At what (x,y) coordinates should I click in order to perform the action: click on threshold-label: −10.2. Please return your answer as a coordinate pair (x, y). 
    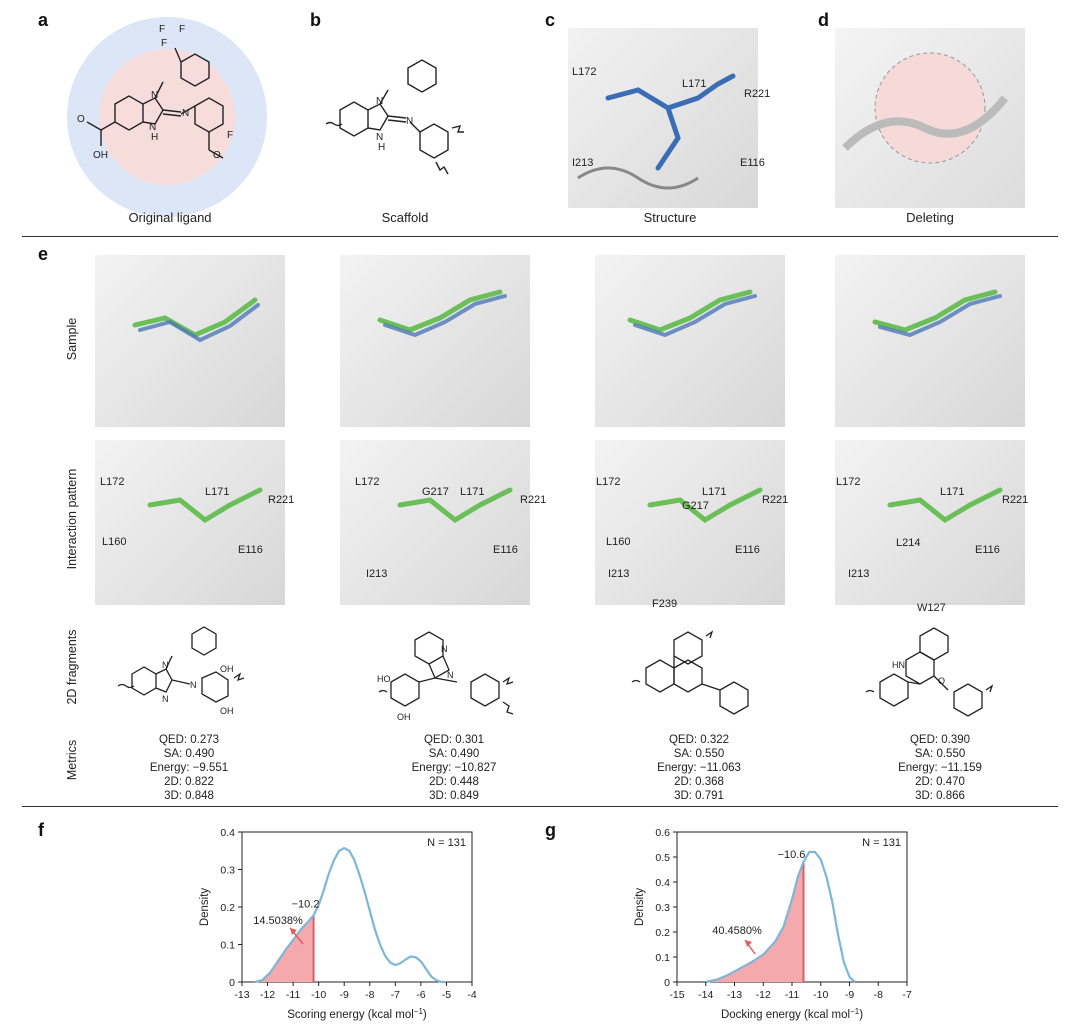
    Looking at the image, I should click on (306, 904).